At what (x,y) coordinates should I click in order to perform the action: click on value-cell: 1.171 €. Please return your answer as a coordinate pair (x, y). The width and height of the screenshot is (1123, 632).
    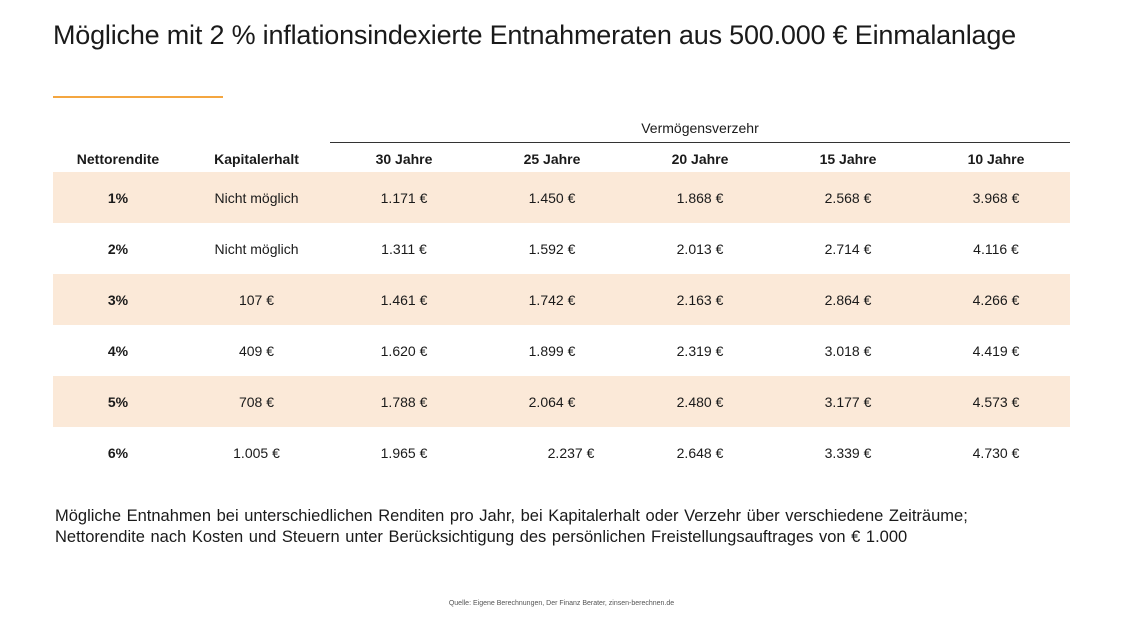
    Looking at the image, I should click on (404, 197).